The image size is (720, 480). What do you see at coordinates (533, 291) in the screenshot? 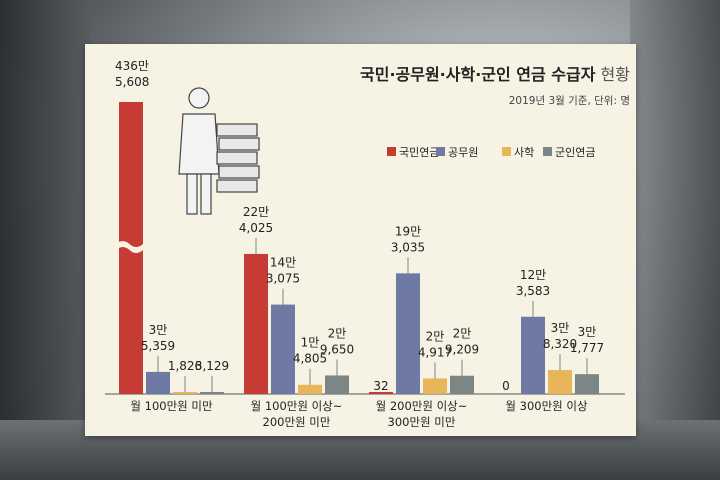
I see `data-label-1-3-1: 3,583` at bounding box center [533, 291].